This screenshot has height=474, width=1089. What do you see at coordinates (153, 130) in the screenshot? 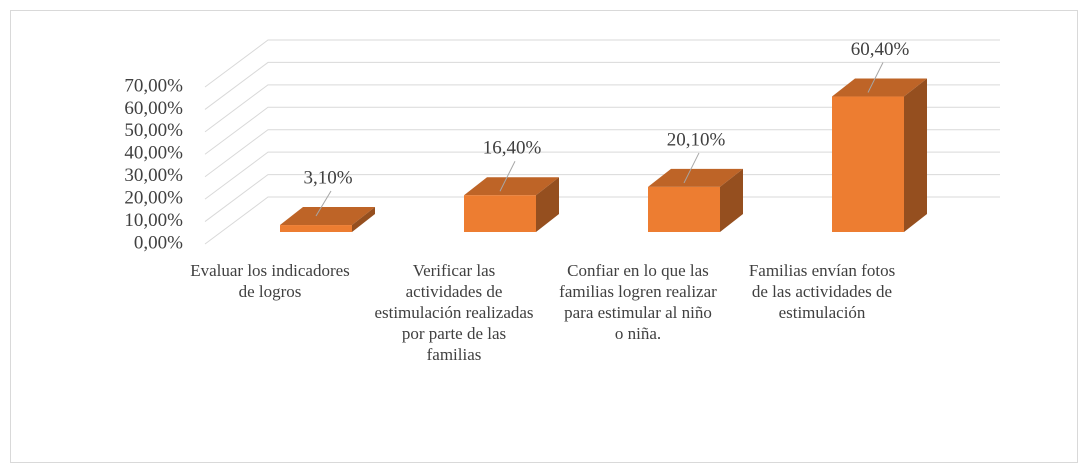
I see `y-tick-label: 50,00%` at bounding box center [153, 130].